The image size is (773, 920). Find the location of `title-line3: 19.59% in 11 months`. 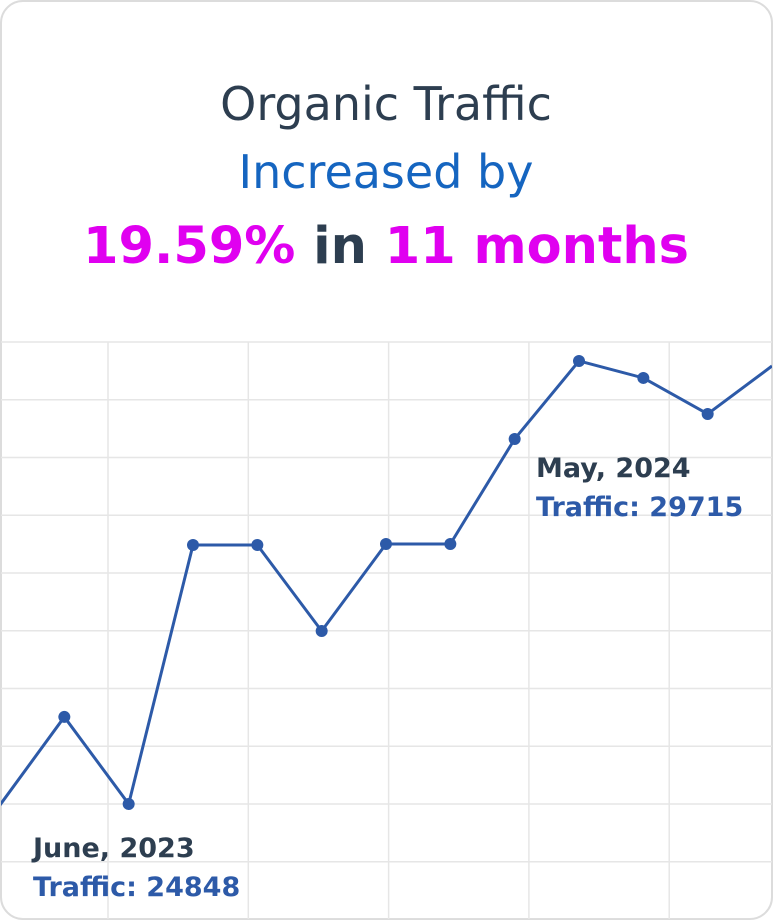

title-line3: 19.59% in 11 months is located at coordinates (386, 246).